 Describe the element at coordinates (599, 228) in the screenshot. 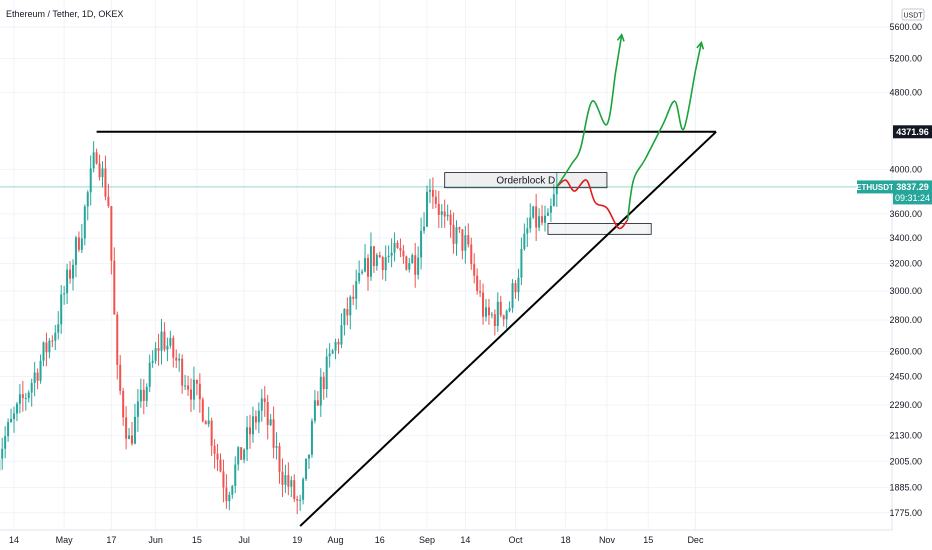

I see `demand-zone` at that location.